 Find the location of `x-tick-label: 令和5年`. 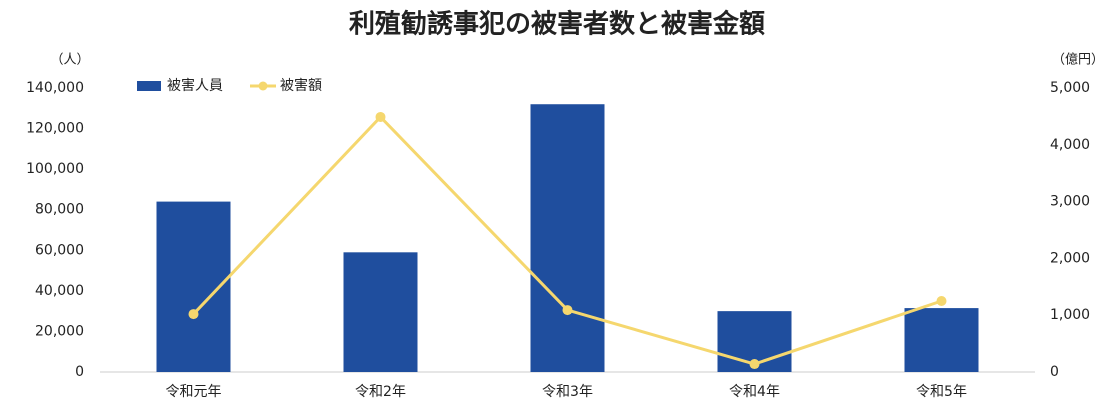

x-tick-label: 令和5年 is located at coordinates (941, 392).